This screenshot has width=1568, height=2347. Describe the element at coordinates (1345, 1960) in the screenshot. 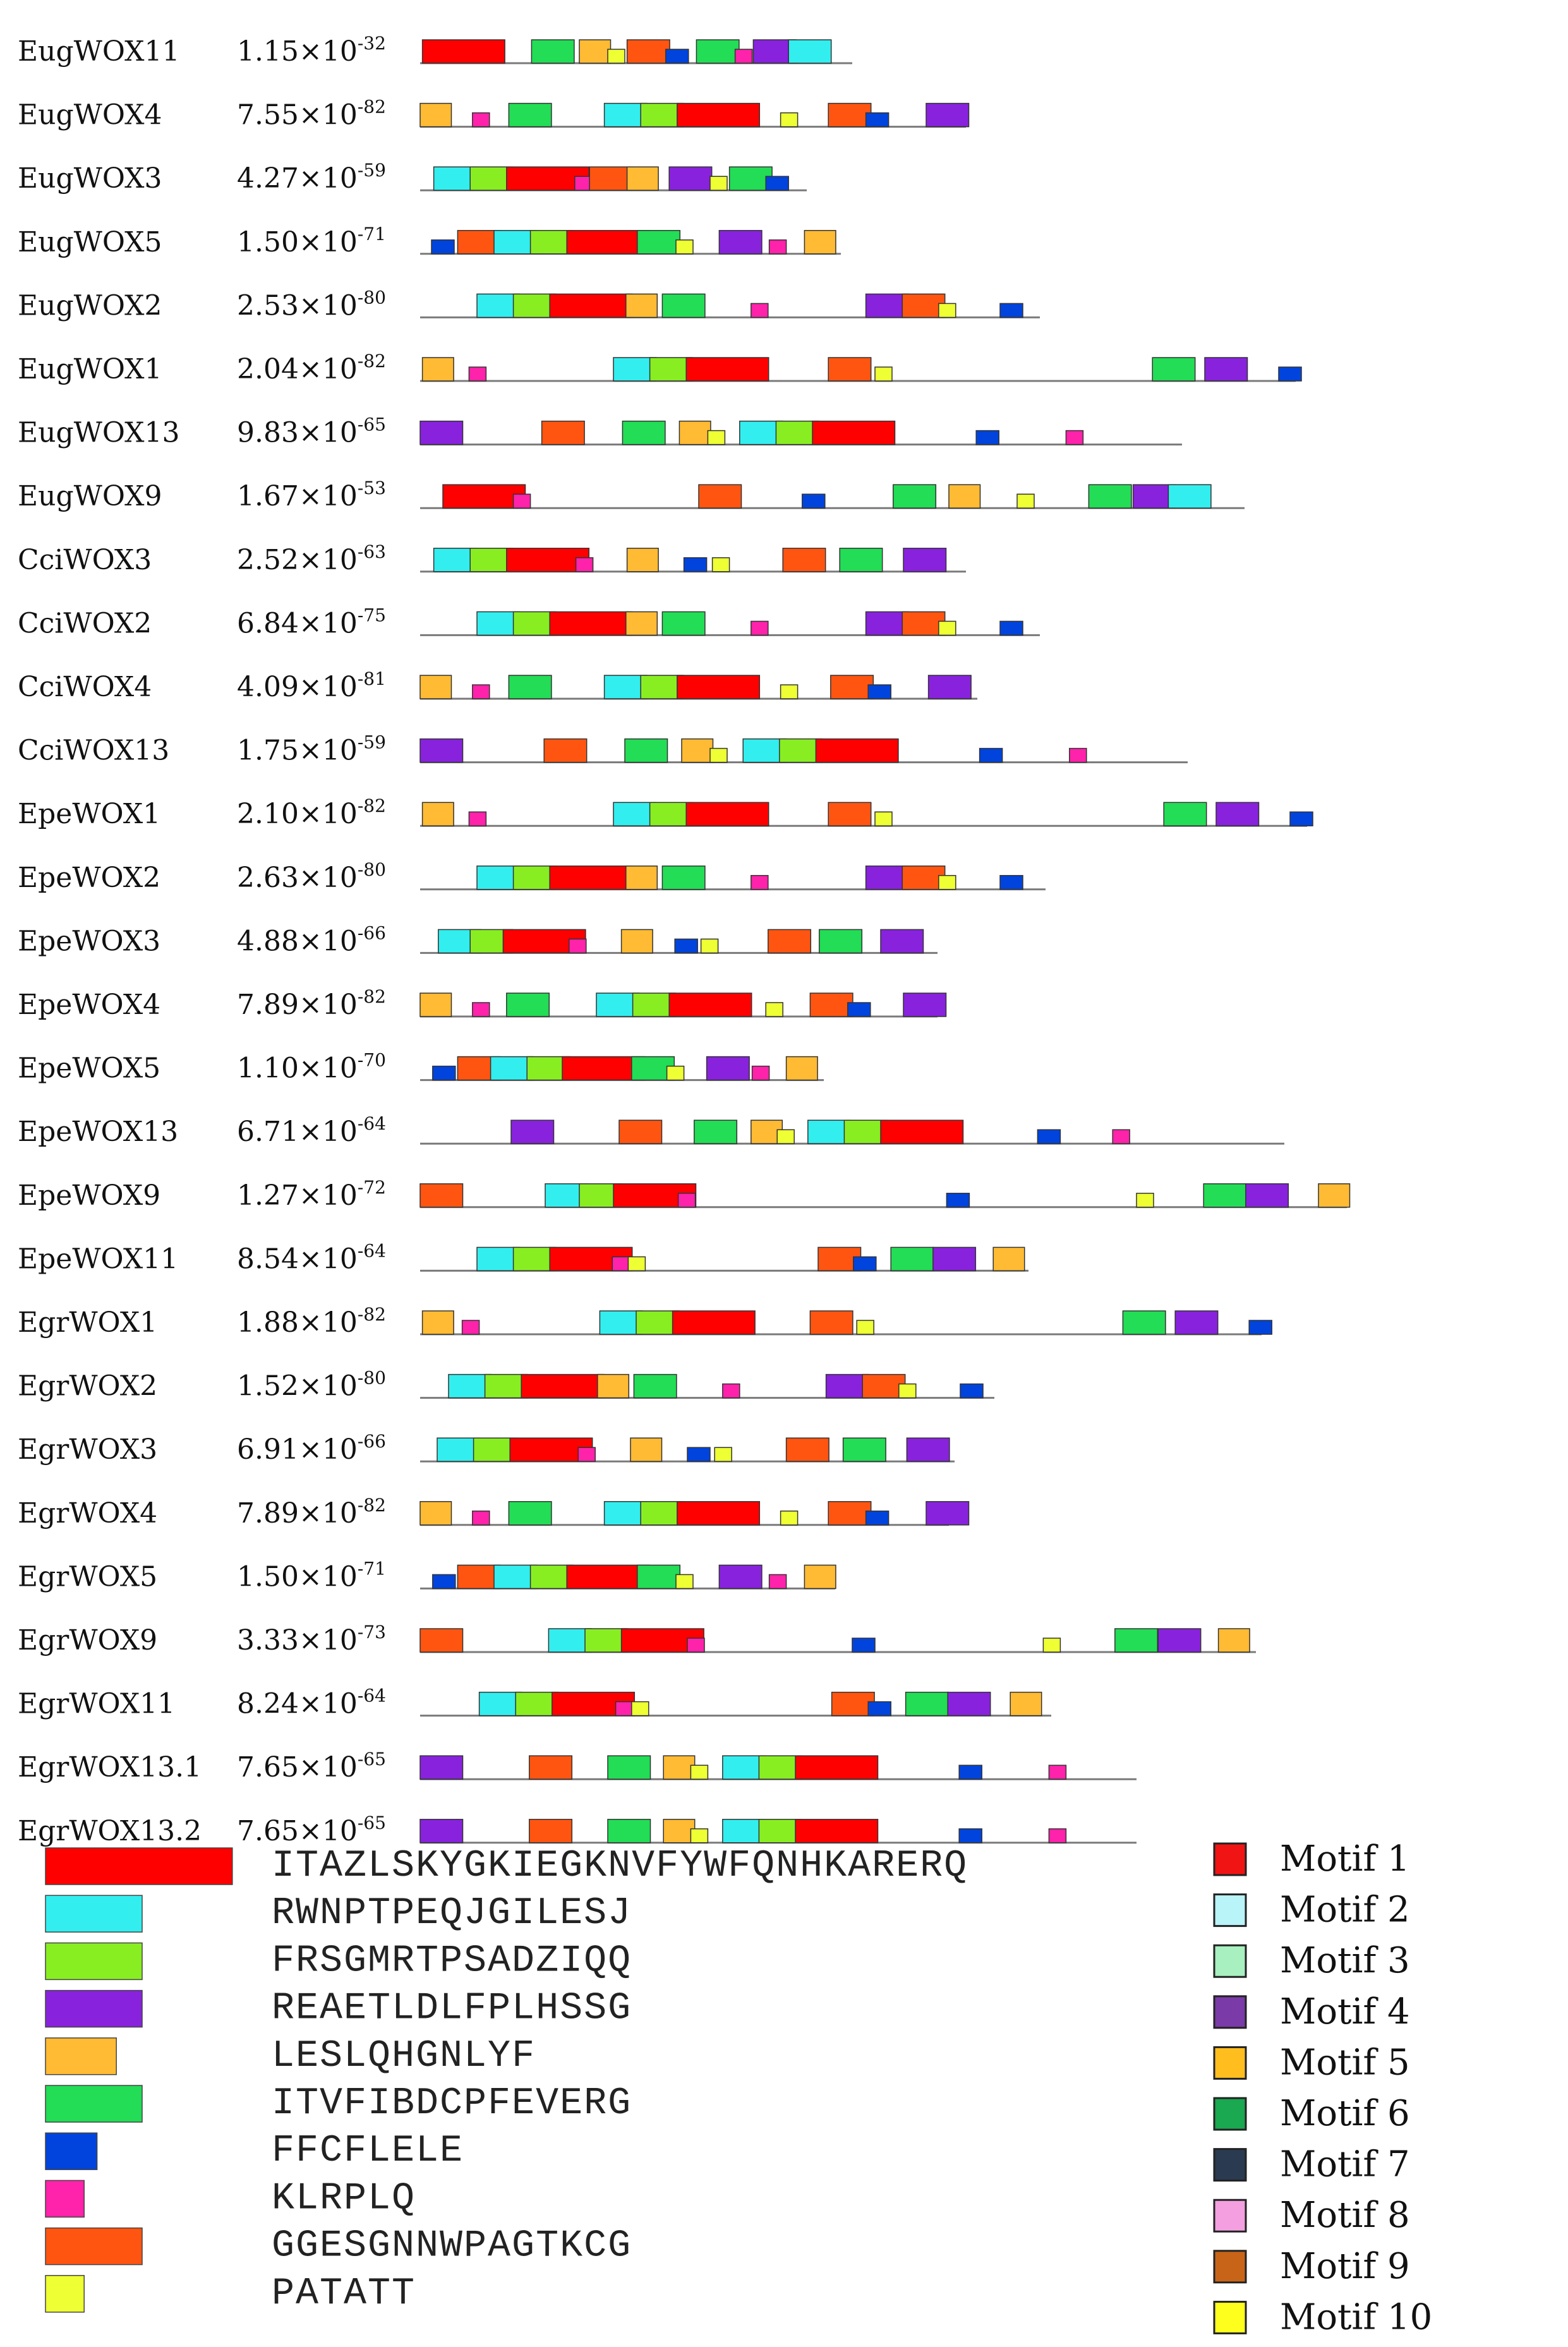

I see `motif-key-label: Motif 3` at that location.